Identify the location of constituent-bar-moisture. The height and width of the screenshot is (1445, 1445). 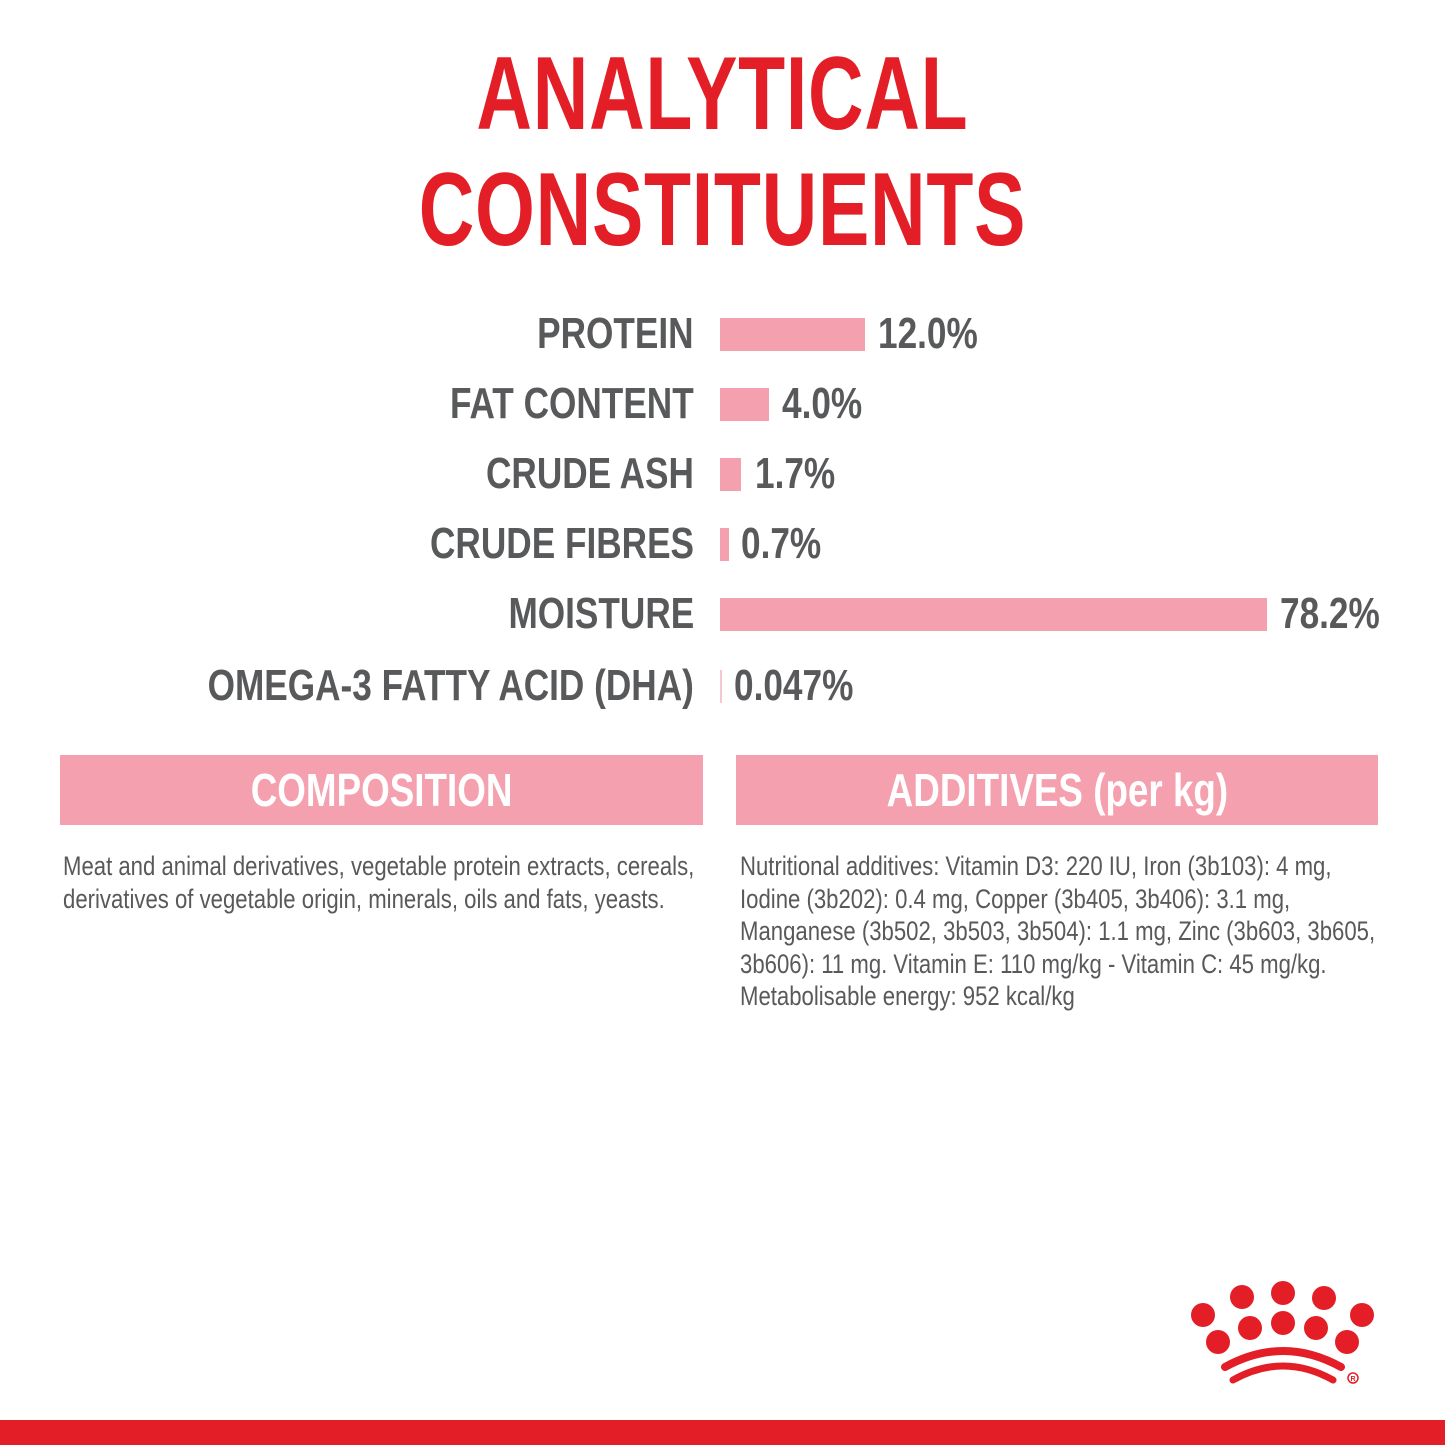
(993, 614).